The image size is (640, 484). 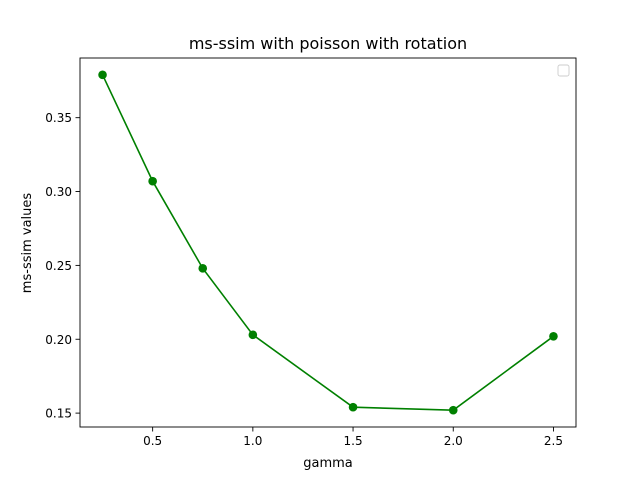 What do you see at coordinates (453, 441) in the screenshot?
I see `x-tick-label: 2.0` at bounding box center [453, 441].